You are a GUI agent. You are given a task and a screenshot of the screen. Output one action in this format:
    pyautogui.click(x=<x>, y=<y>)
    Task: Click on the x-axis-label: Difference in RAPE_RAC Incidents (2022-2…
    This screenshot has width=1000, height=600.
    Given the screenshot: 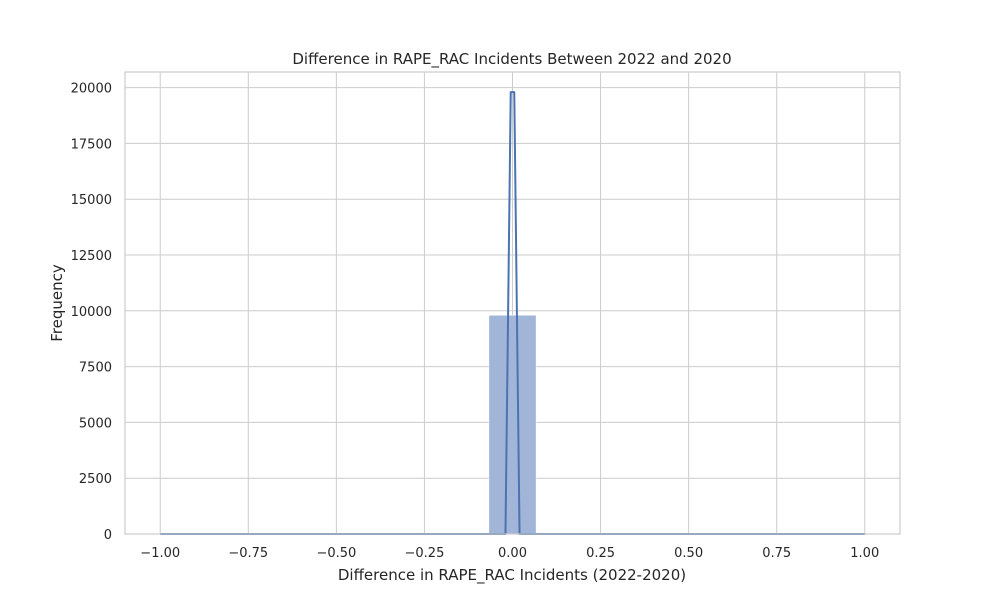 What is the action you would take?
    pyautogui.click(x=512, y=575)
    